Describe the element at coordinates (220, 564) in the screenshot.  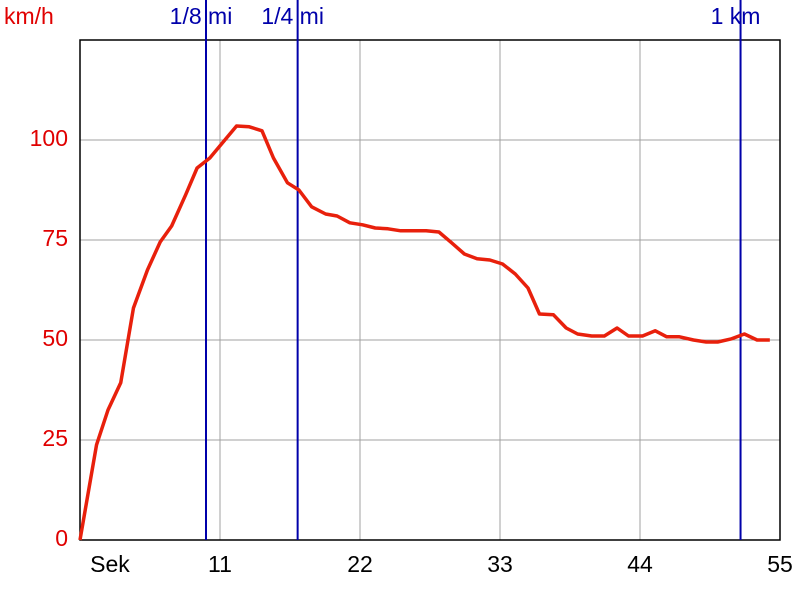
I see `x-tick-label: 11` at that location.